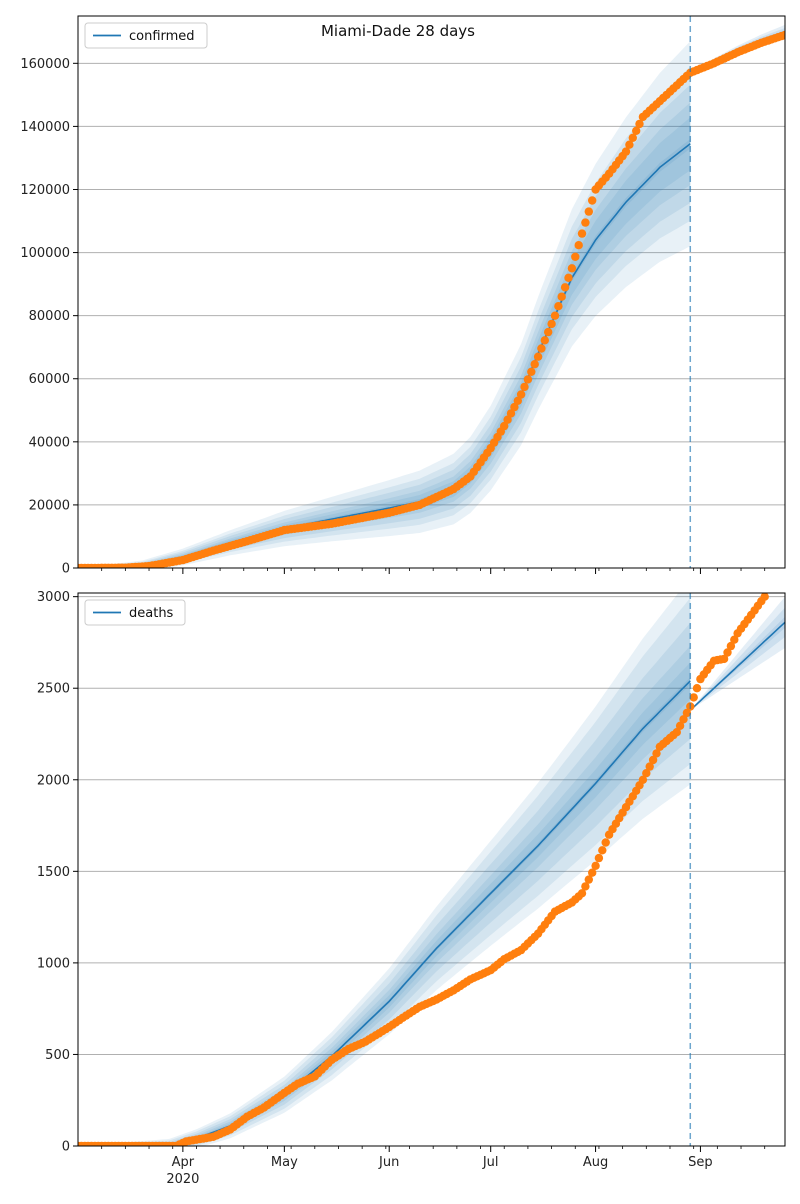  Describe the element at coordinates (53, 963) in the screenshot. I see `y-tick-label: 1000` at that location.